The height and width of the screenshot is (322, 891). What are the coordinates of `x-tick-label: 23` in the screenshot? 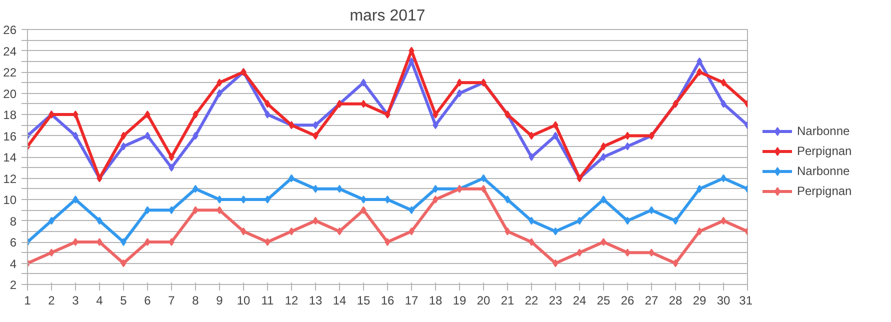 It's located at (555, 301).